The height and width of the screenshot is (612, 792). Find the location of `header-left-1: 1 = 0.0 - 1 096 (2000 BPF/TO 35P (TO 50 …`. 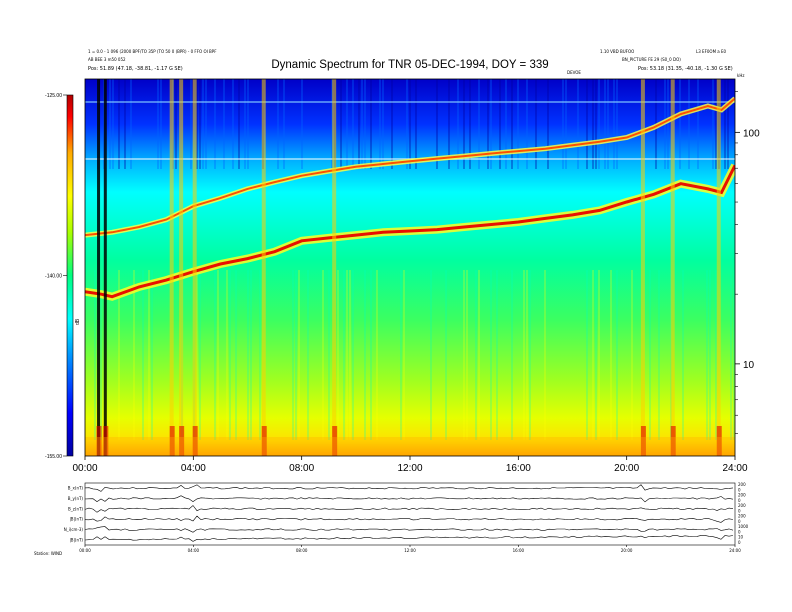

header-left-1: 1 = 0.0 - 1 096 (2000 BPF/TO 35P (TO 50 … is located at coordinates (152, 51).